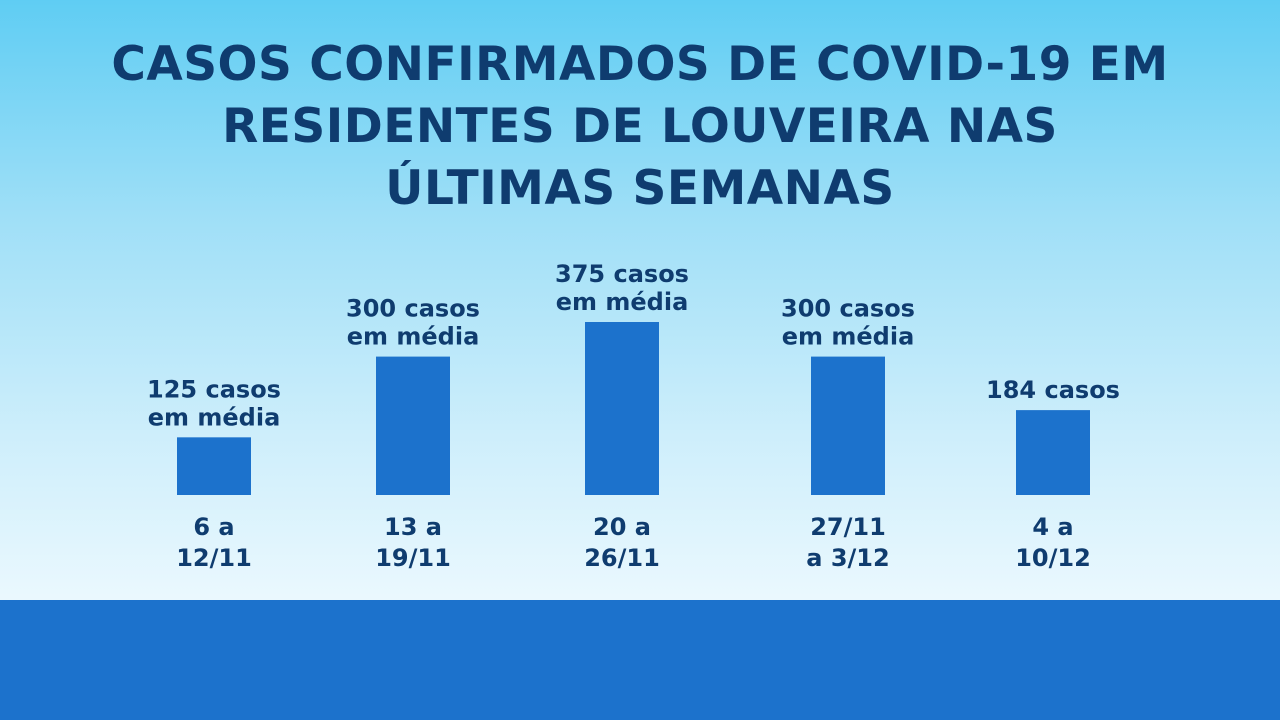 This screenshot has height=720, width=1280. What do you see at coordinates (847, 558) in the screenshot?
I see `category-label-line: a 3/12` at bounding box center [847, 558].